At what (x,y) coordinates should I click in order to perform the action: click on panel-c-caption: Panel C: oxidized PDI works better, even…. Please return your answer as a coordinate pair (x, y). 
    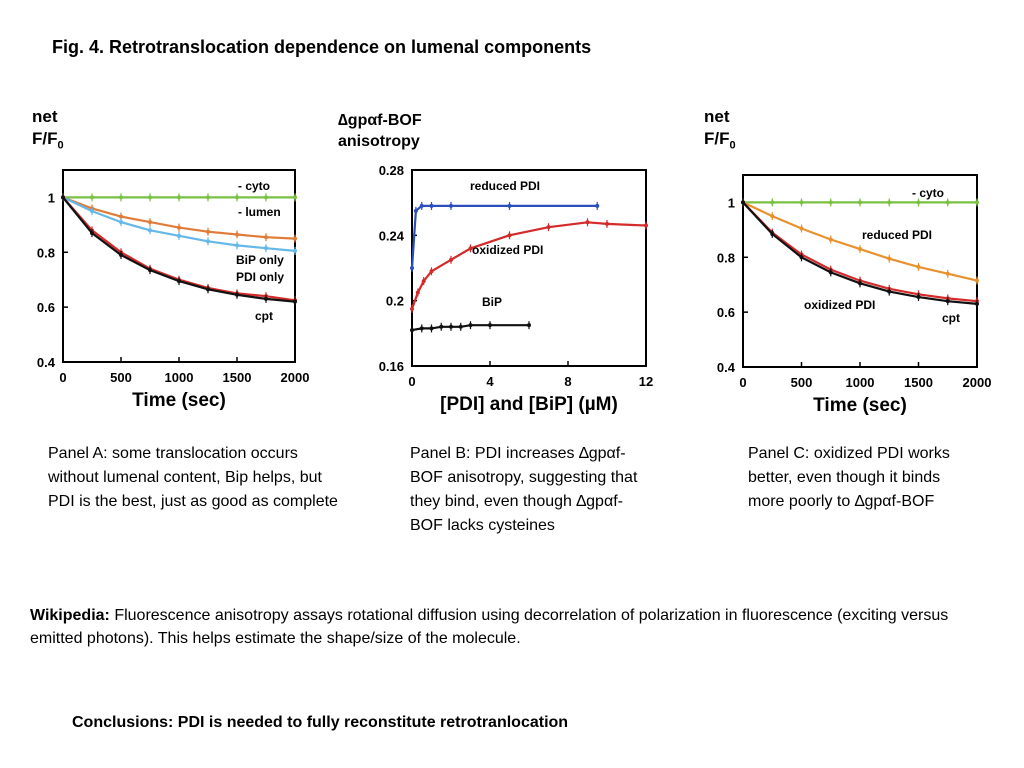
    Looking at the image, I should click on (849, 477).